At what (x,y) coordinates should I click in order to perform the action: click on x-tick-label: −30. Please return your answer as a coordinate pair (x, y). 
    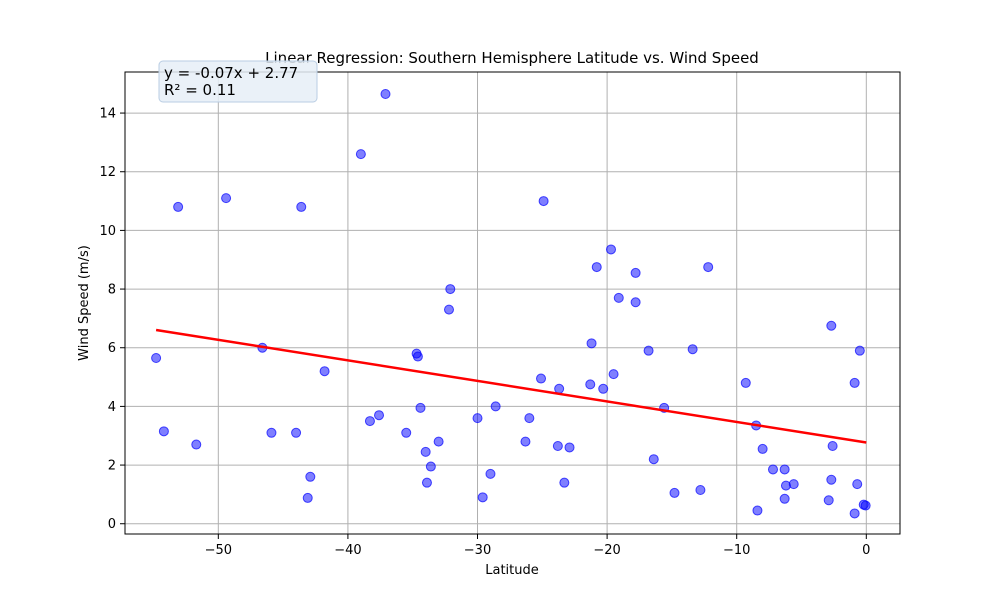
    Looking at the image, I should click on (477, 550).